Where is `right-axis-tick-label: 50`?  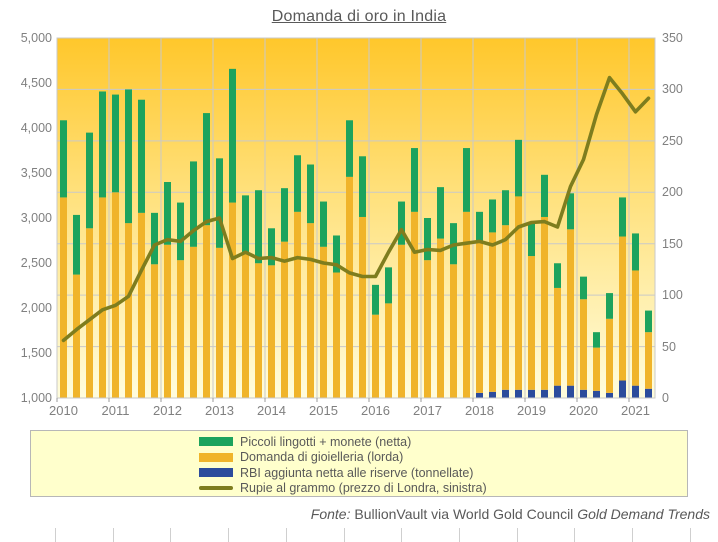 right-axis-tick-label: 50 is located at coordinates (669, 346).